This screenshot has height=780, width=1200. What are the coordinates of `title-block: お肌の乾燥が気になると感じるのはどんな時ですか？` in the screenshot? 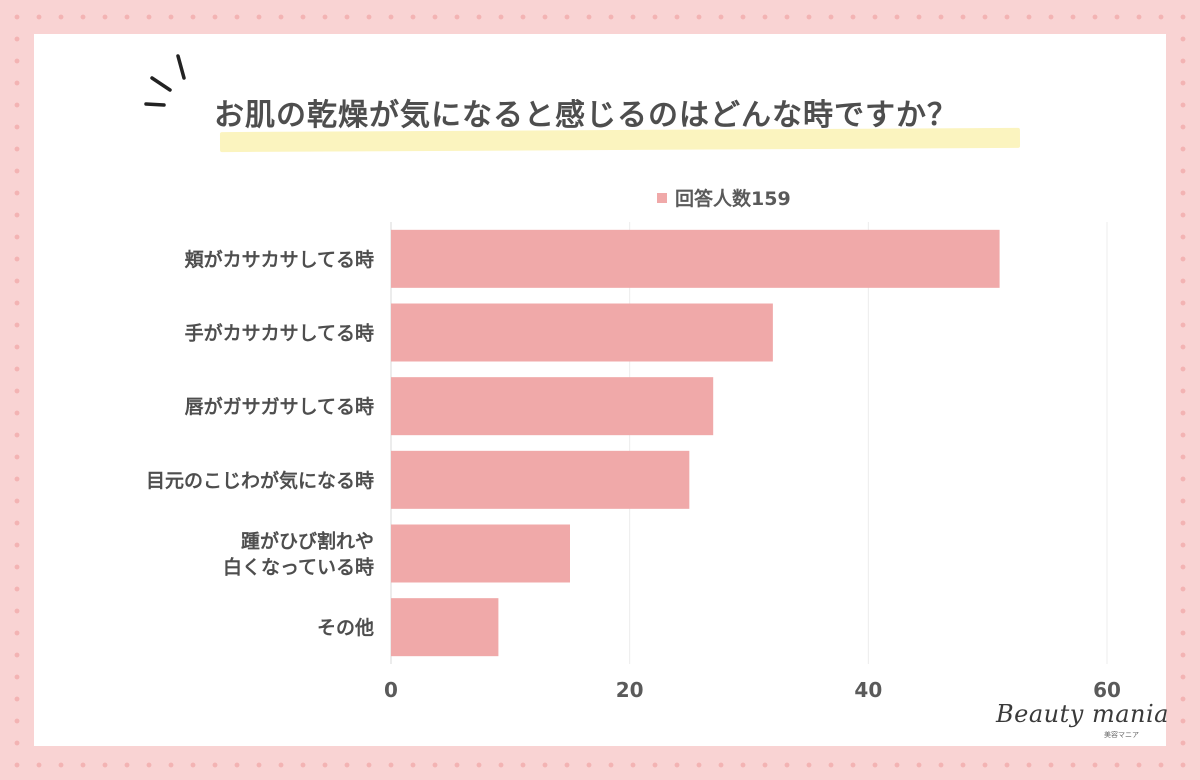 It's located at (610, 110).